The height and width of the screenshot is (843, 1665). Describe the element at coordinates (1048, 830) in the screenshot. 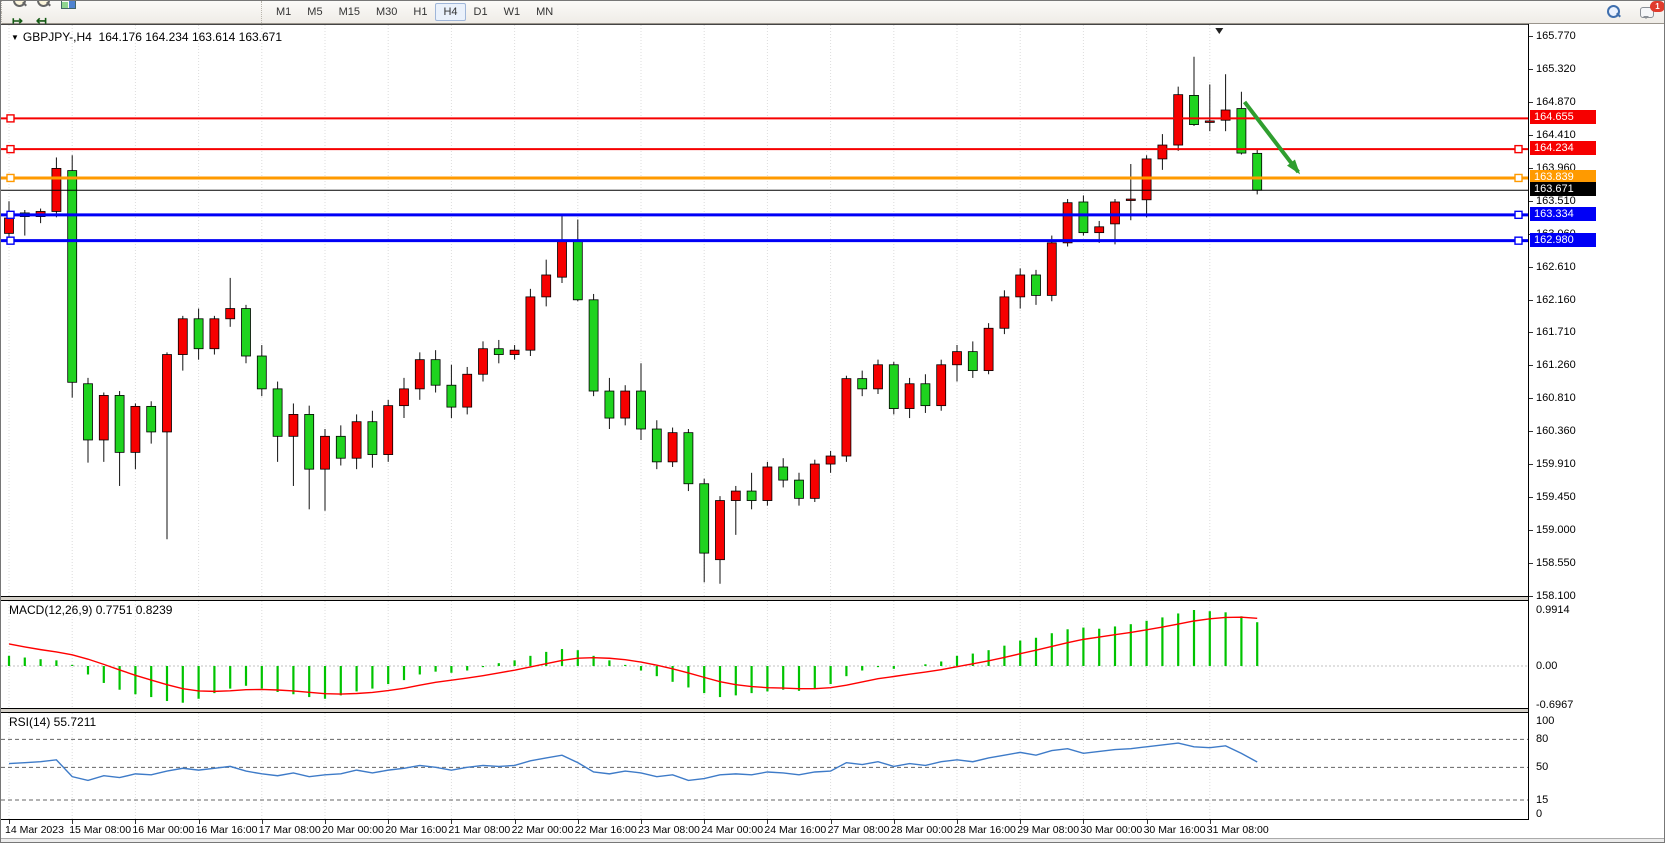

I see `date-tick-label: 29 Mar 08:00` at that location.